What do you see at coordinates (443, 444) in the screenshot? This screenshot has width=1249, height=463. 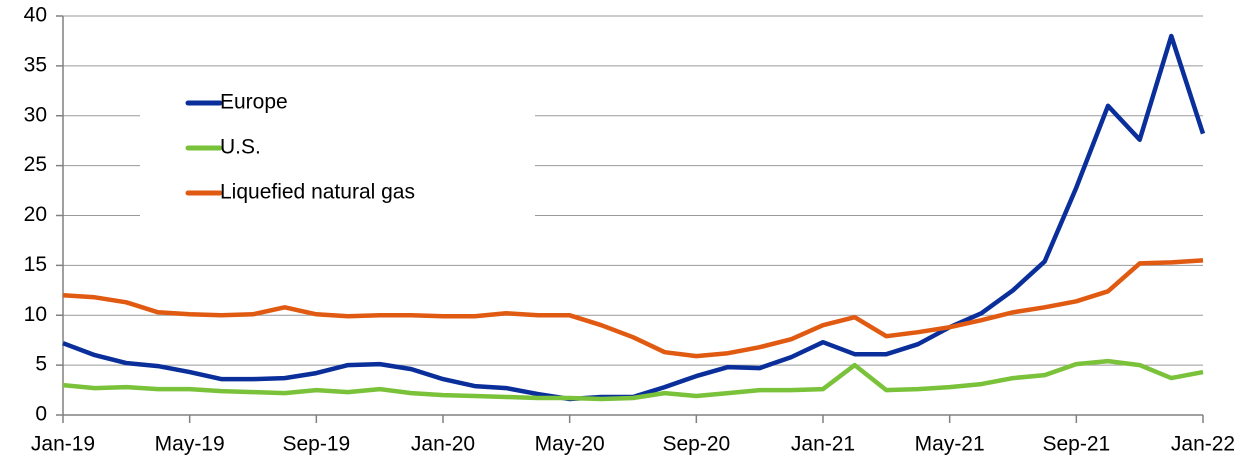 I see `x-tick-label: Jan-20` at bounding box center [443, 444].